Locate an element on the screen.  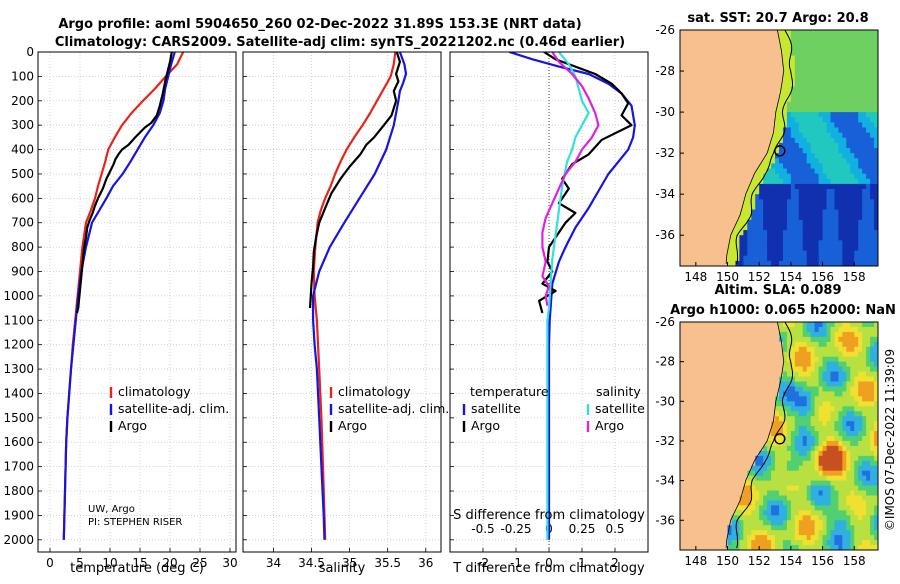
x-tick-label: 15 is located at coordinates (139, 563).